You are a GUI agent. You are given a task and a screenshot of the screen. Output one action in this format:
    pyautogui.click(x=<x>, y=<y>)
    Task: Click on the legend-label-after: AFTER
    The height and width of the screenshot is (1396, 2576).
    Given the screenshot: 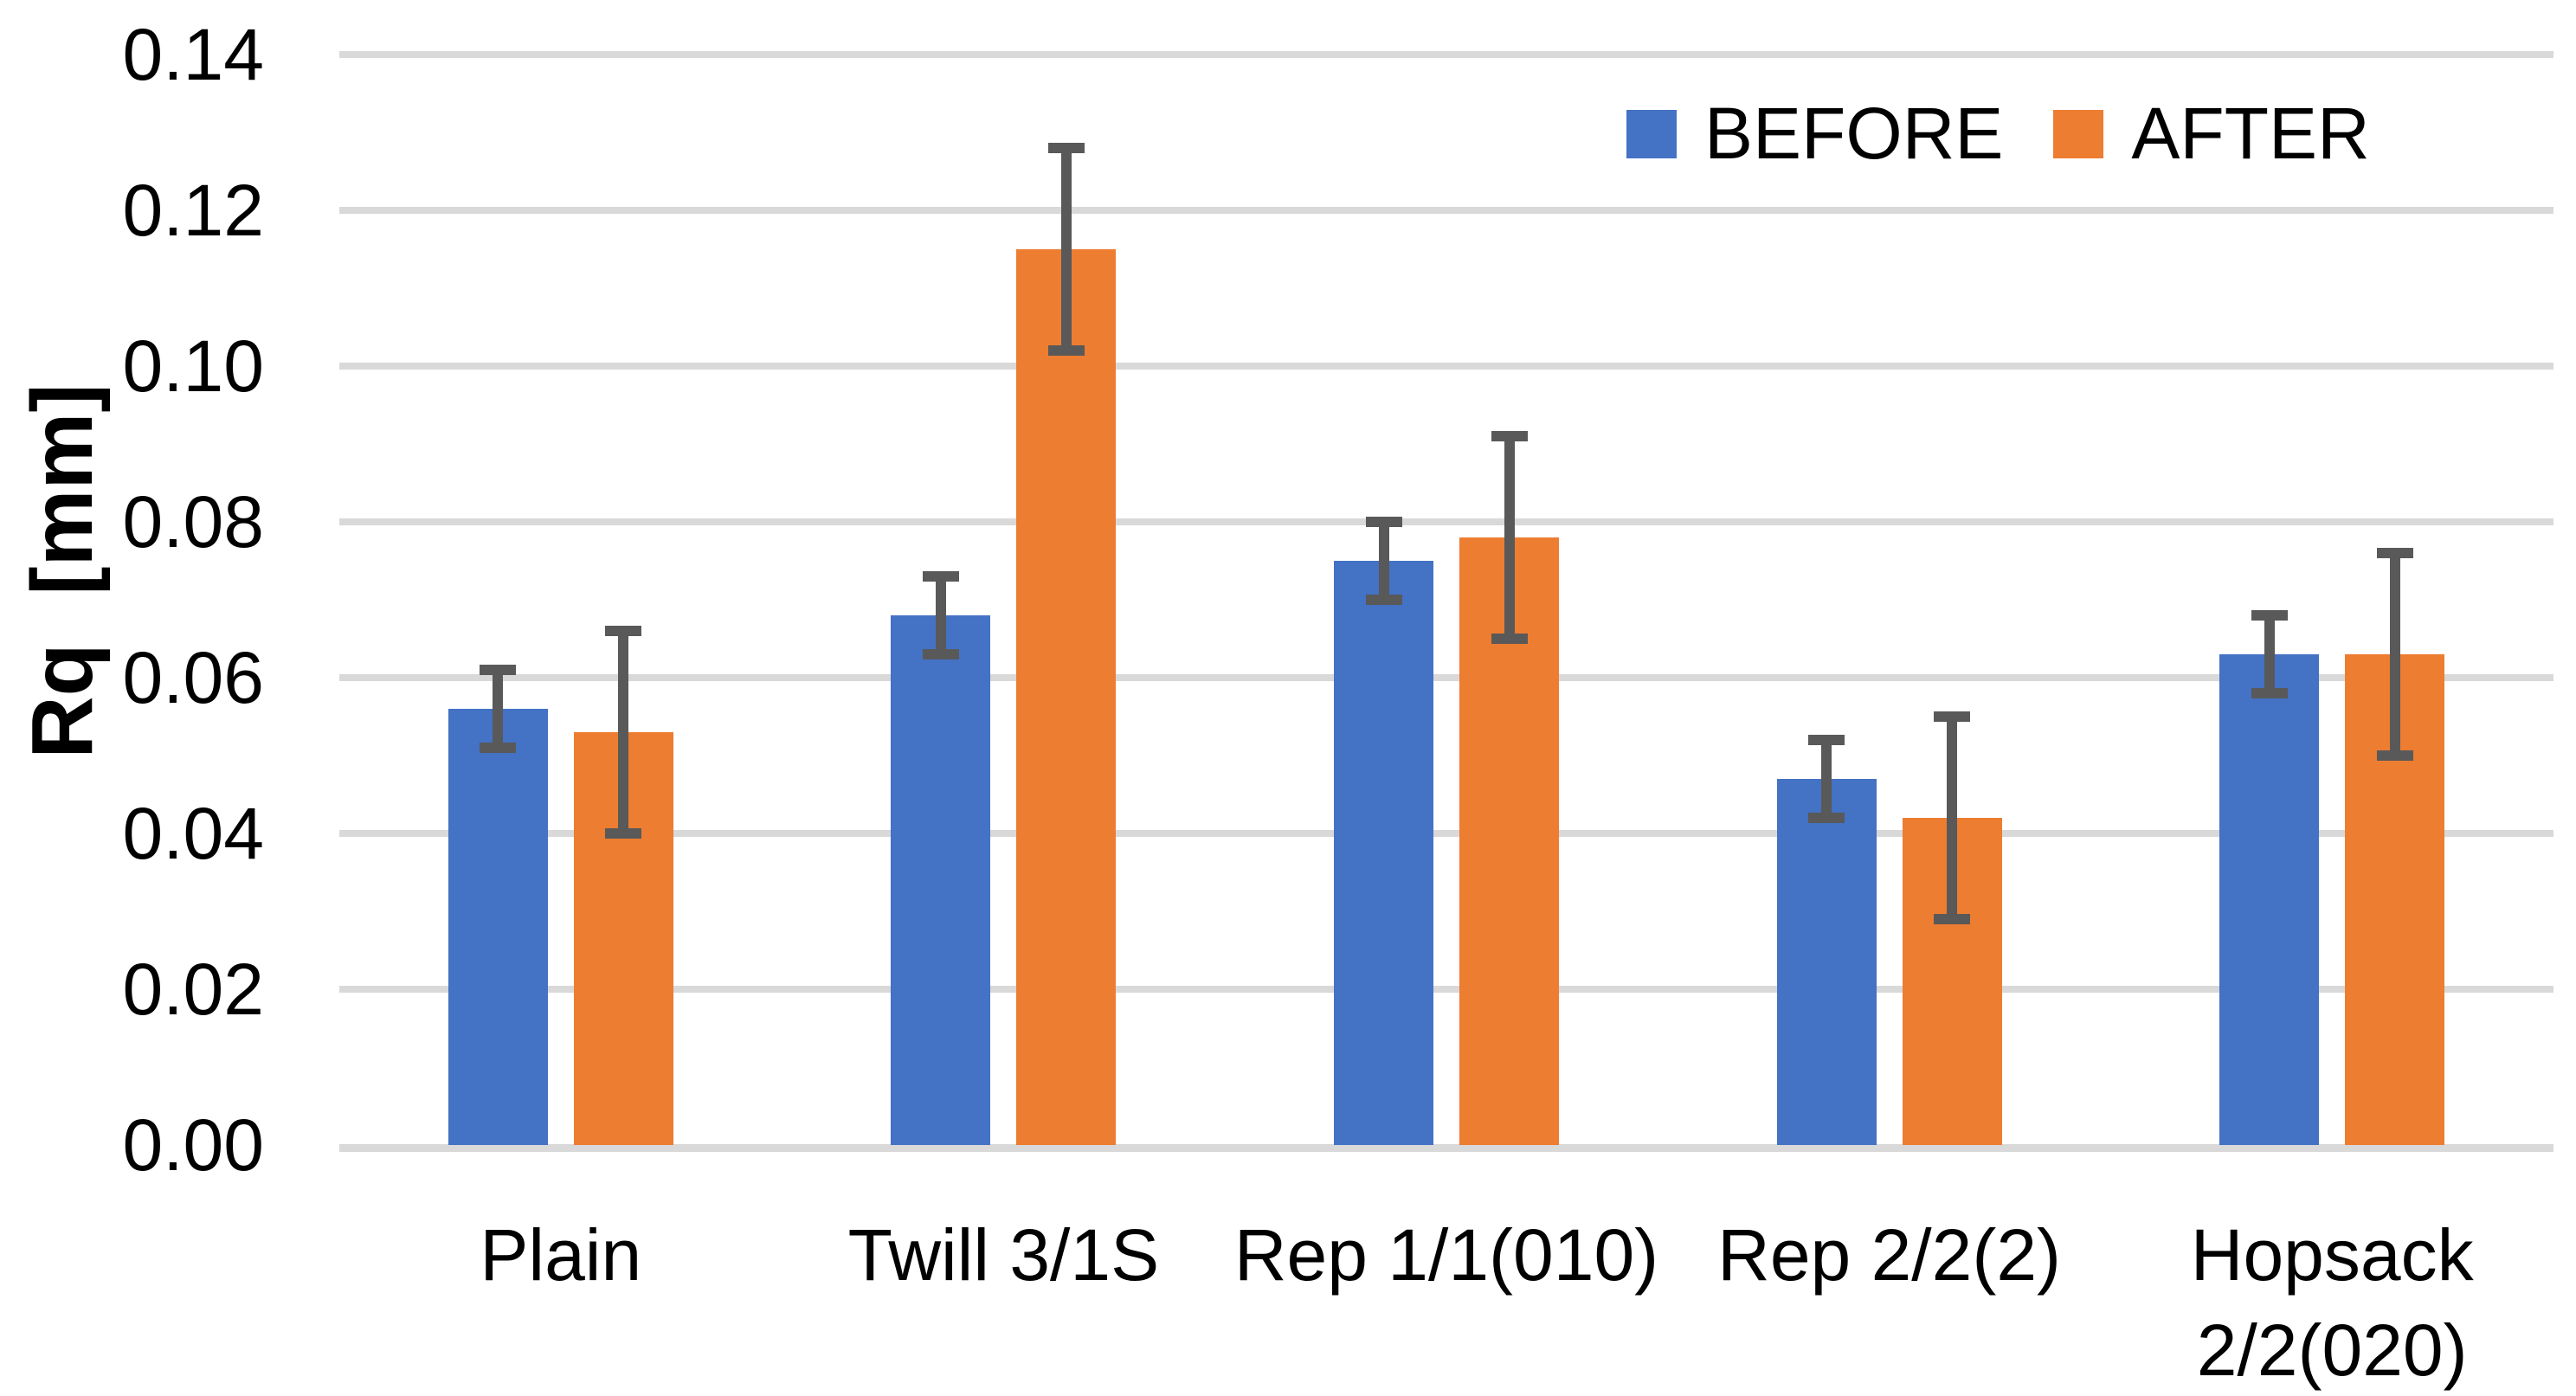 What is the action you would take?
    pyautogui.click(x=2250, y=133)
    